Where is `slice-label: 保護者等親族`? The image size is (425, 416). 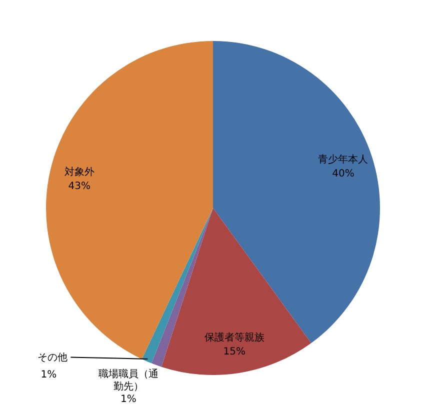 slice-label: 保護者等親族 is located at coordinates (234, 337).